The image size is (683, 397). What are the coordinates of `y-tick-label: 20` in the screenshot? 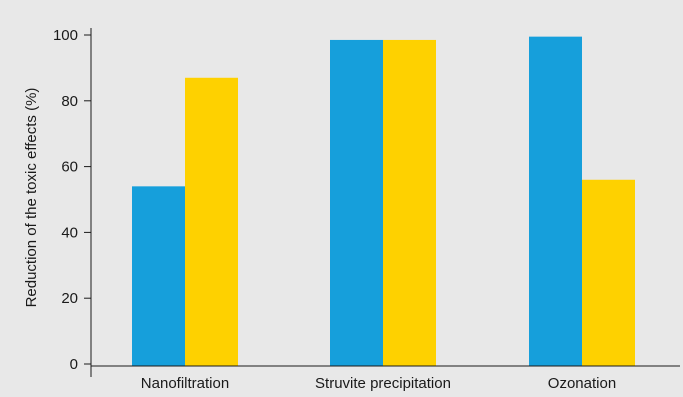 It's located at (69, 298).